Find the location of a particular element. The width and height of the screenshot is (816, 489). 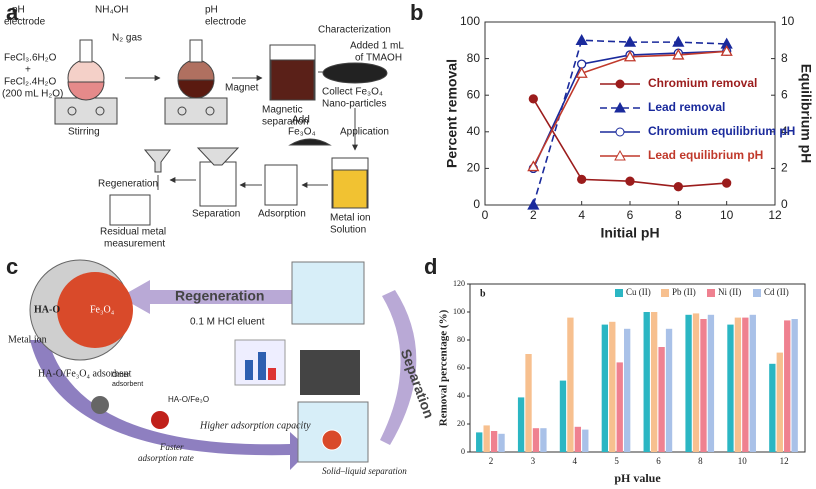

label: adsorption rate is located at coordinates (166, 458).